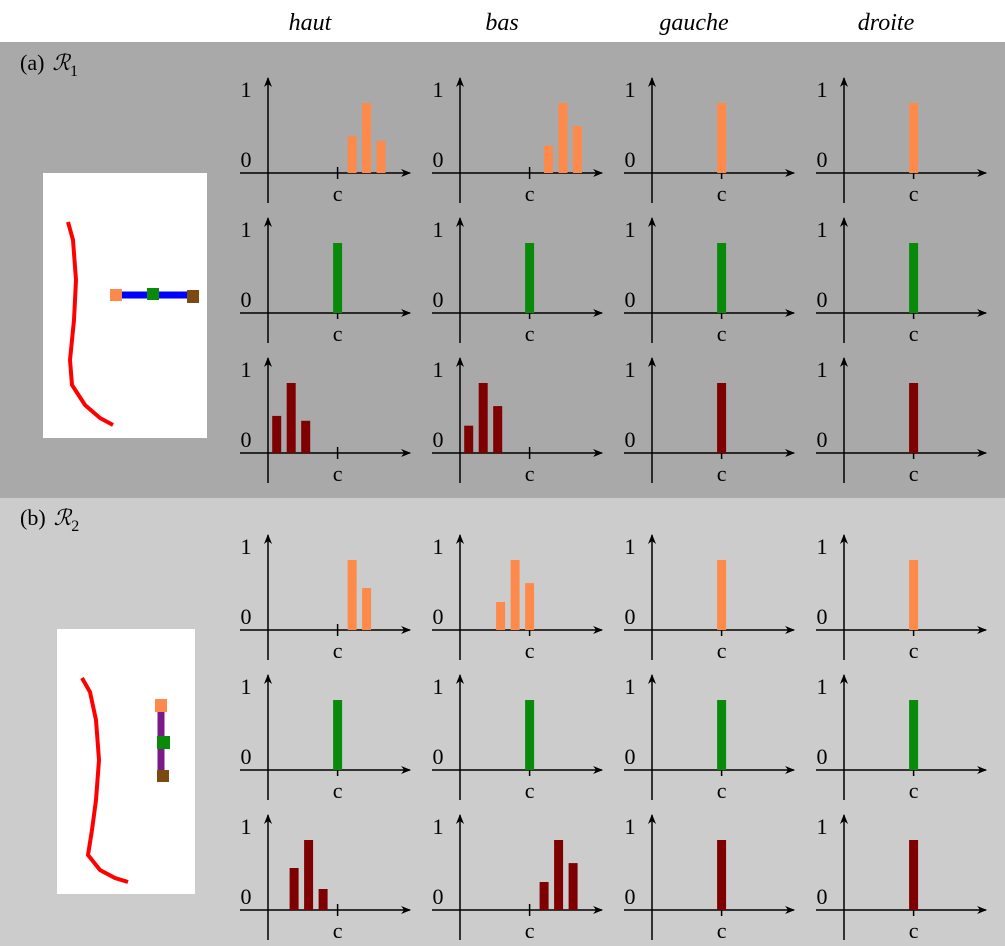  I want to click on column-header: gauche, so click(694, 23).